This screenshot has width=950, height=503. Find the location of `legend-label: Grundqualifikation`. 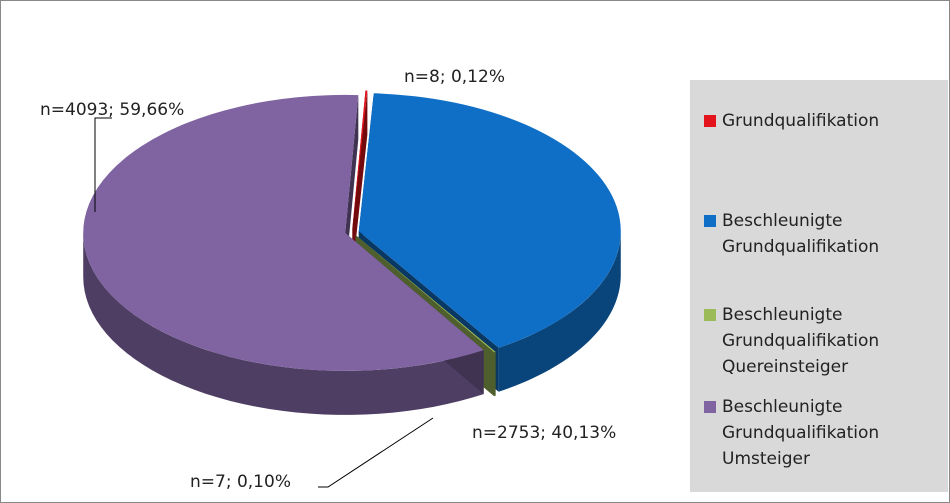

legend-label: Grundqualifikation is located at coordinates (801, 121).